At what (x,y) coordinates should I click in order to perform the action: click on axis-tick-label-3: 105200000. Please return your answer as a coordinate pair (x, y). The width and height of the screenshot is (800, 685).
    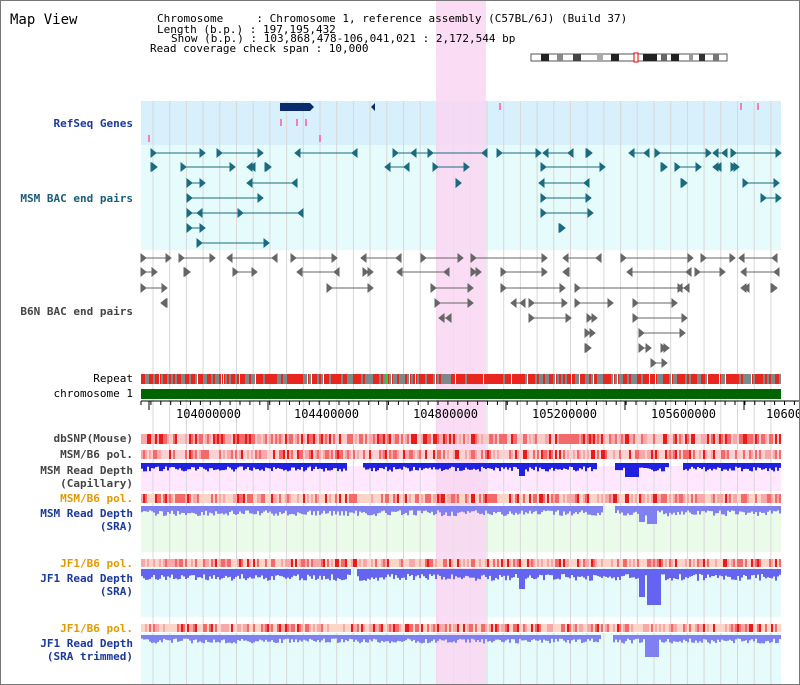
    Looking at the image, I should click on (565, 414).